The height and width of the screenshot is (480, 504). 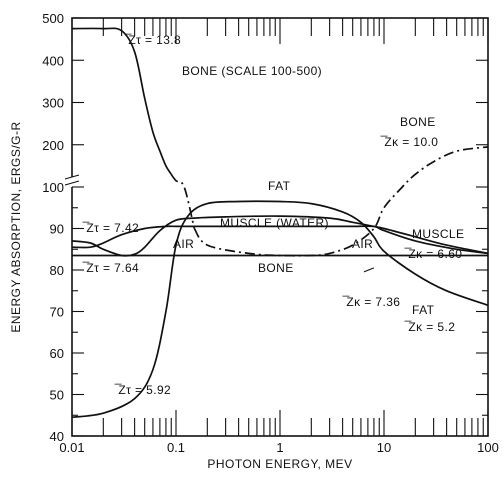 I want to click on series-line-air-solid, so click(x=280, y=240).